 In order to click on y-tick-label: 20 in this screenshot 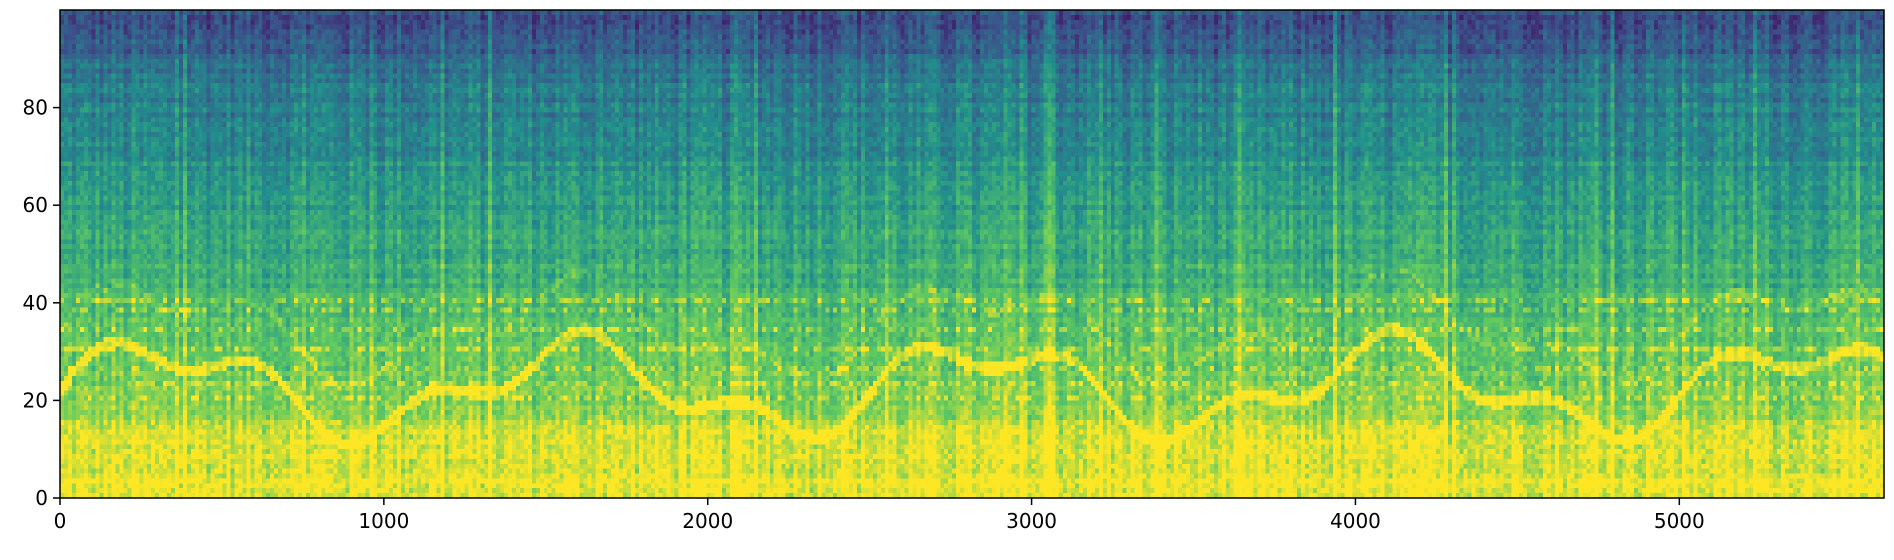, I will do `click(35, 400)`.